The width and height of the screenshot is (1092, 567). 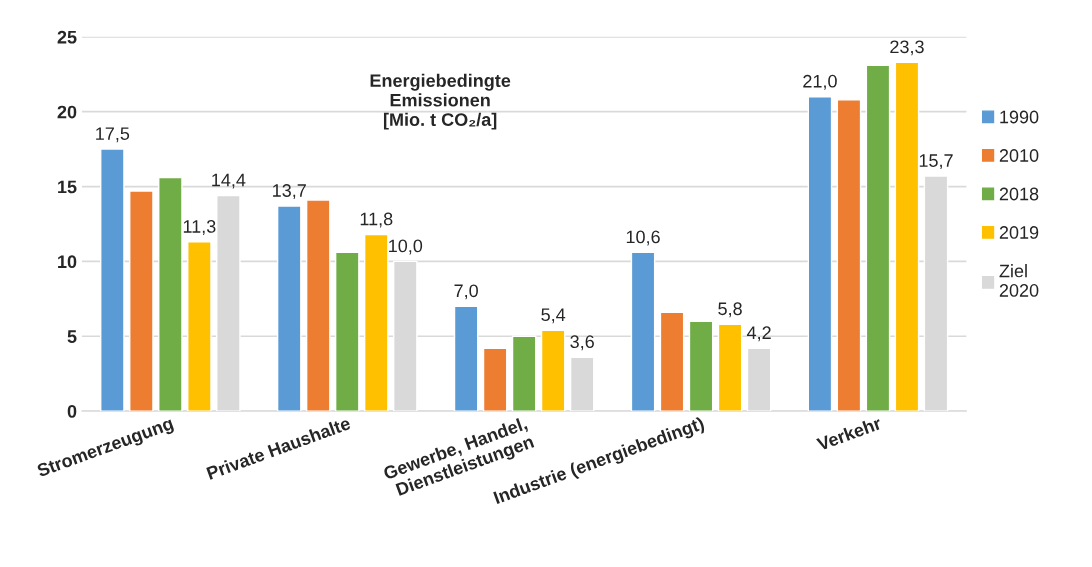 What do you see at coordinates (1019, 232) in the screenshot?
I see `legend-label: 2019` at bounding box center [1019, 232].